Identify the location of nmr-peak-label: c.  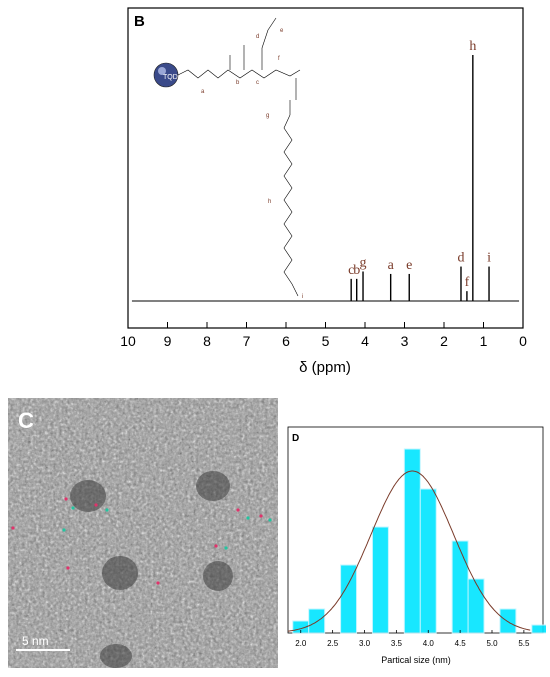
(351, 270).